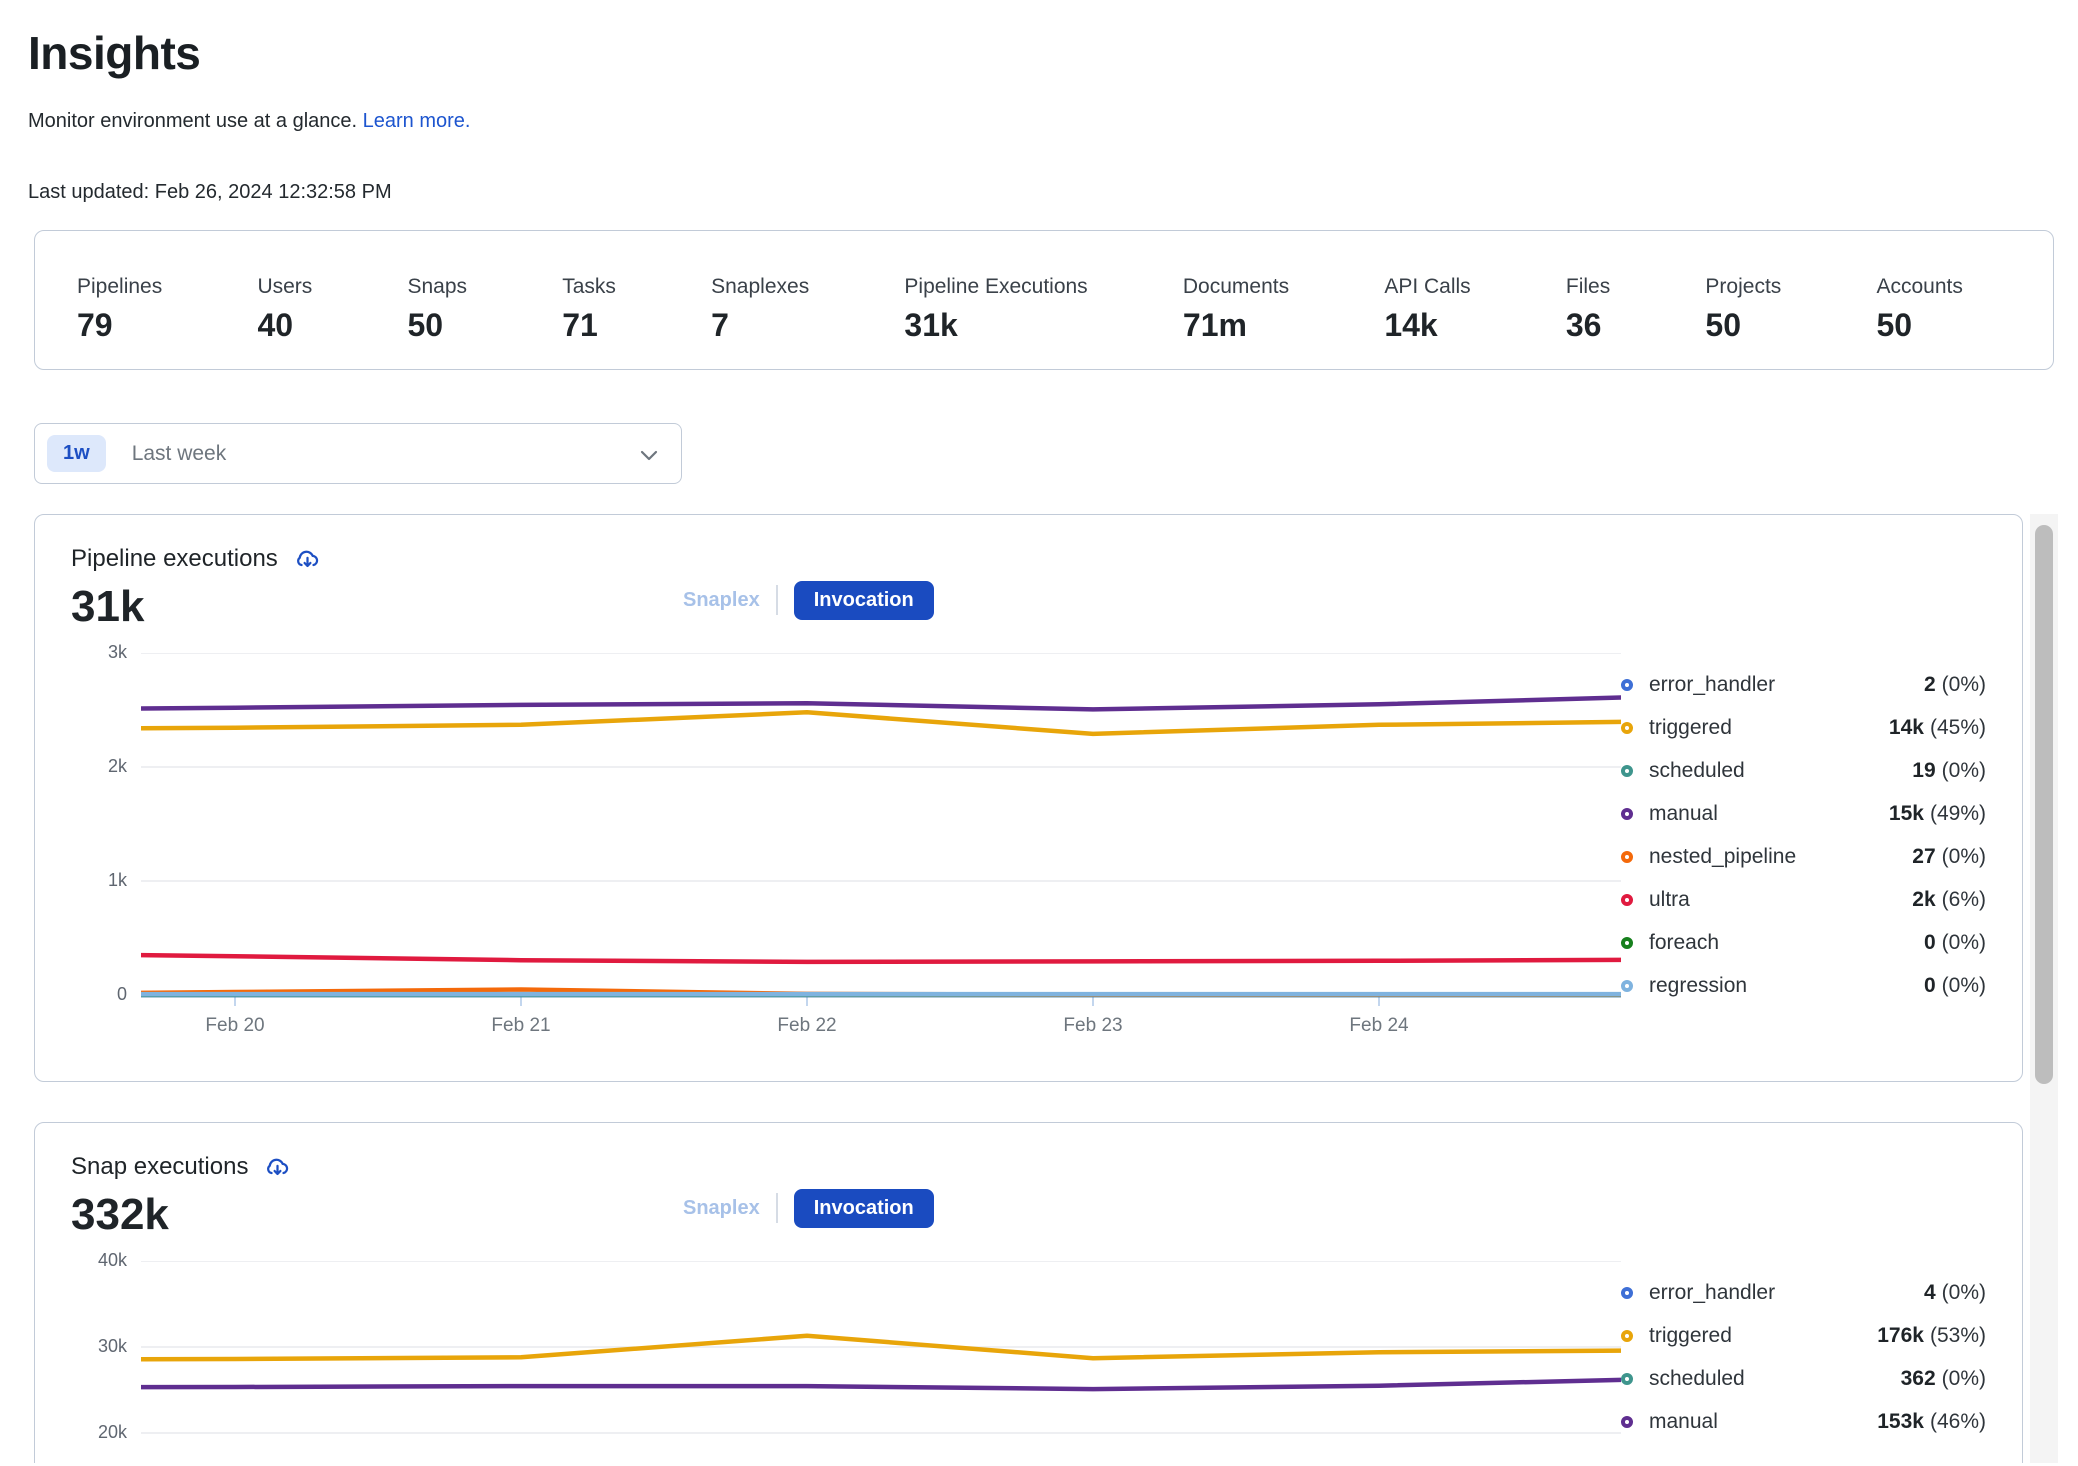 The height and width of the screenshot is (1466, 2078). I want to click on legend-item: triggered 14k (45%), so click(1803, 727).